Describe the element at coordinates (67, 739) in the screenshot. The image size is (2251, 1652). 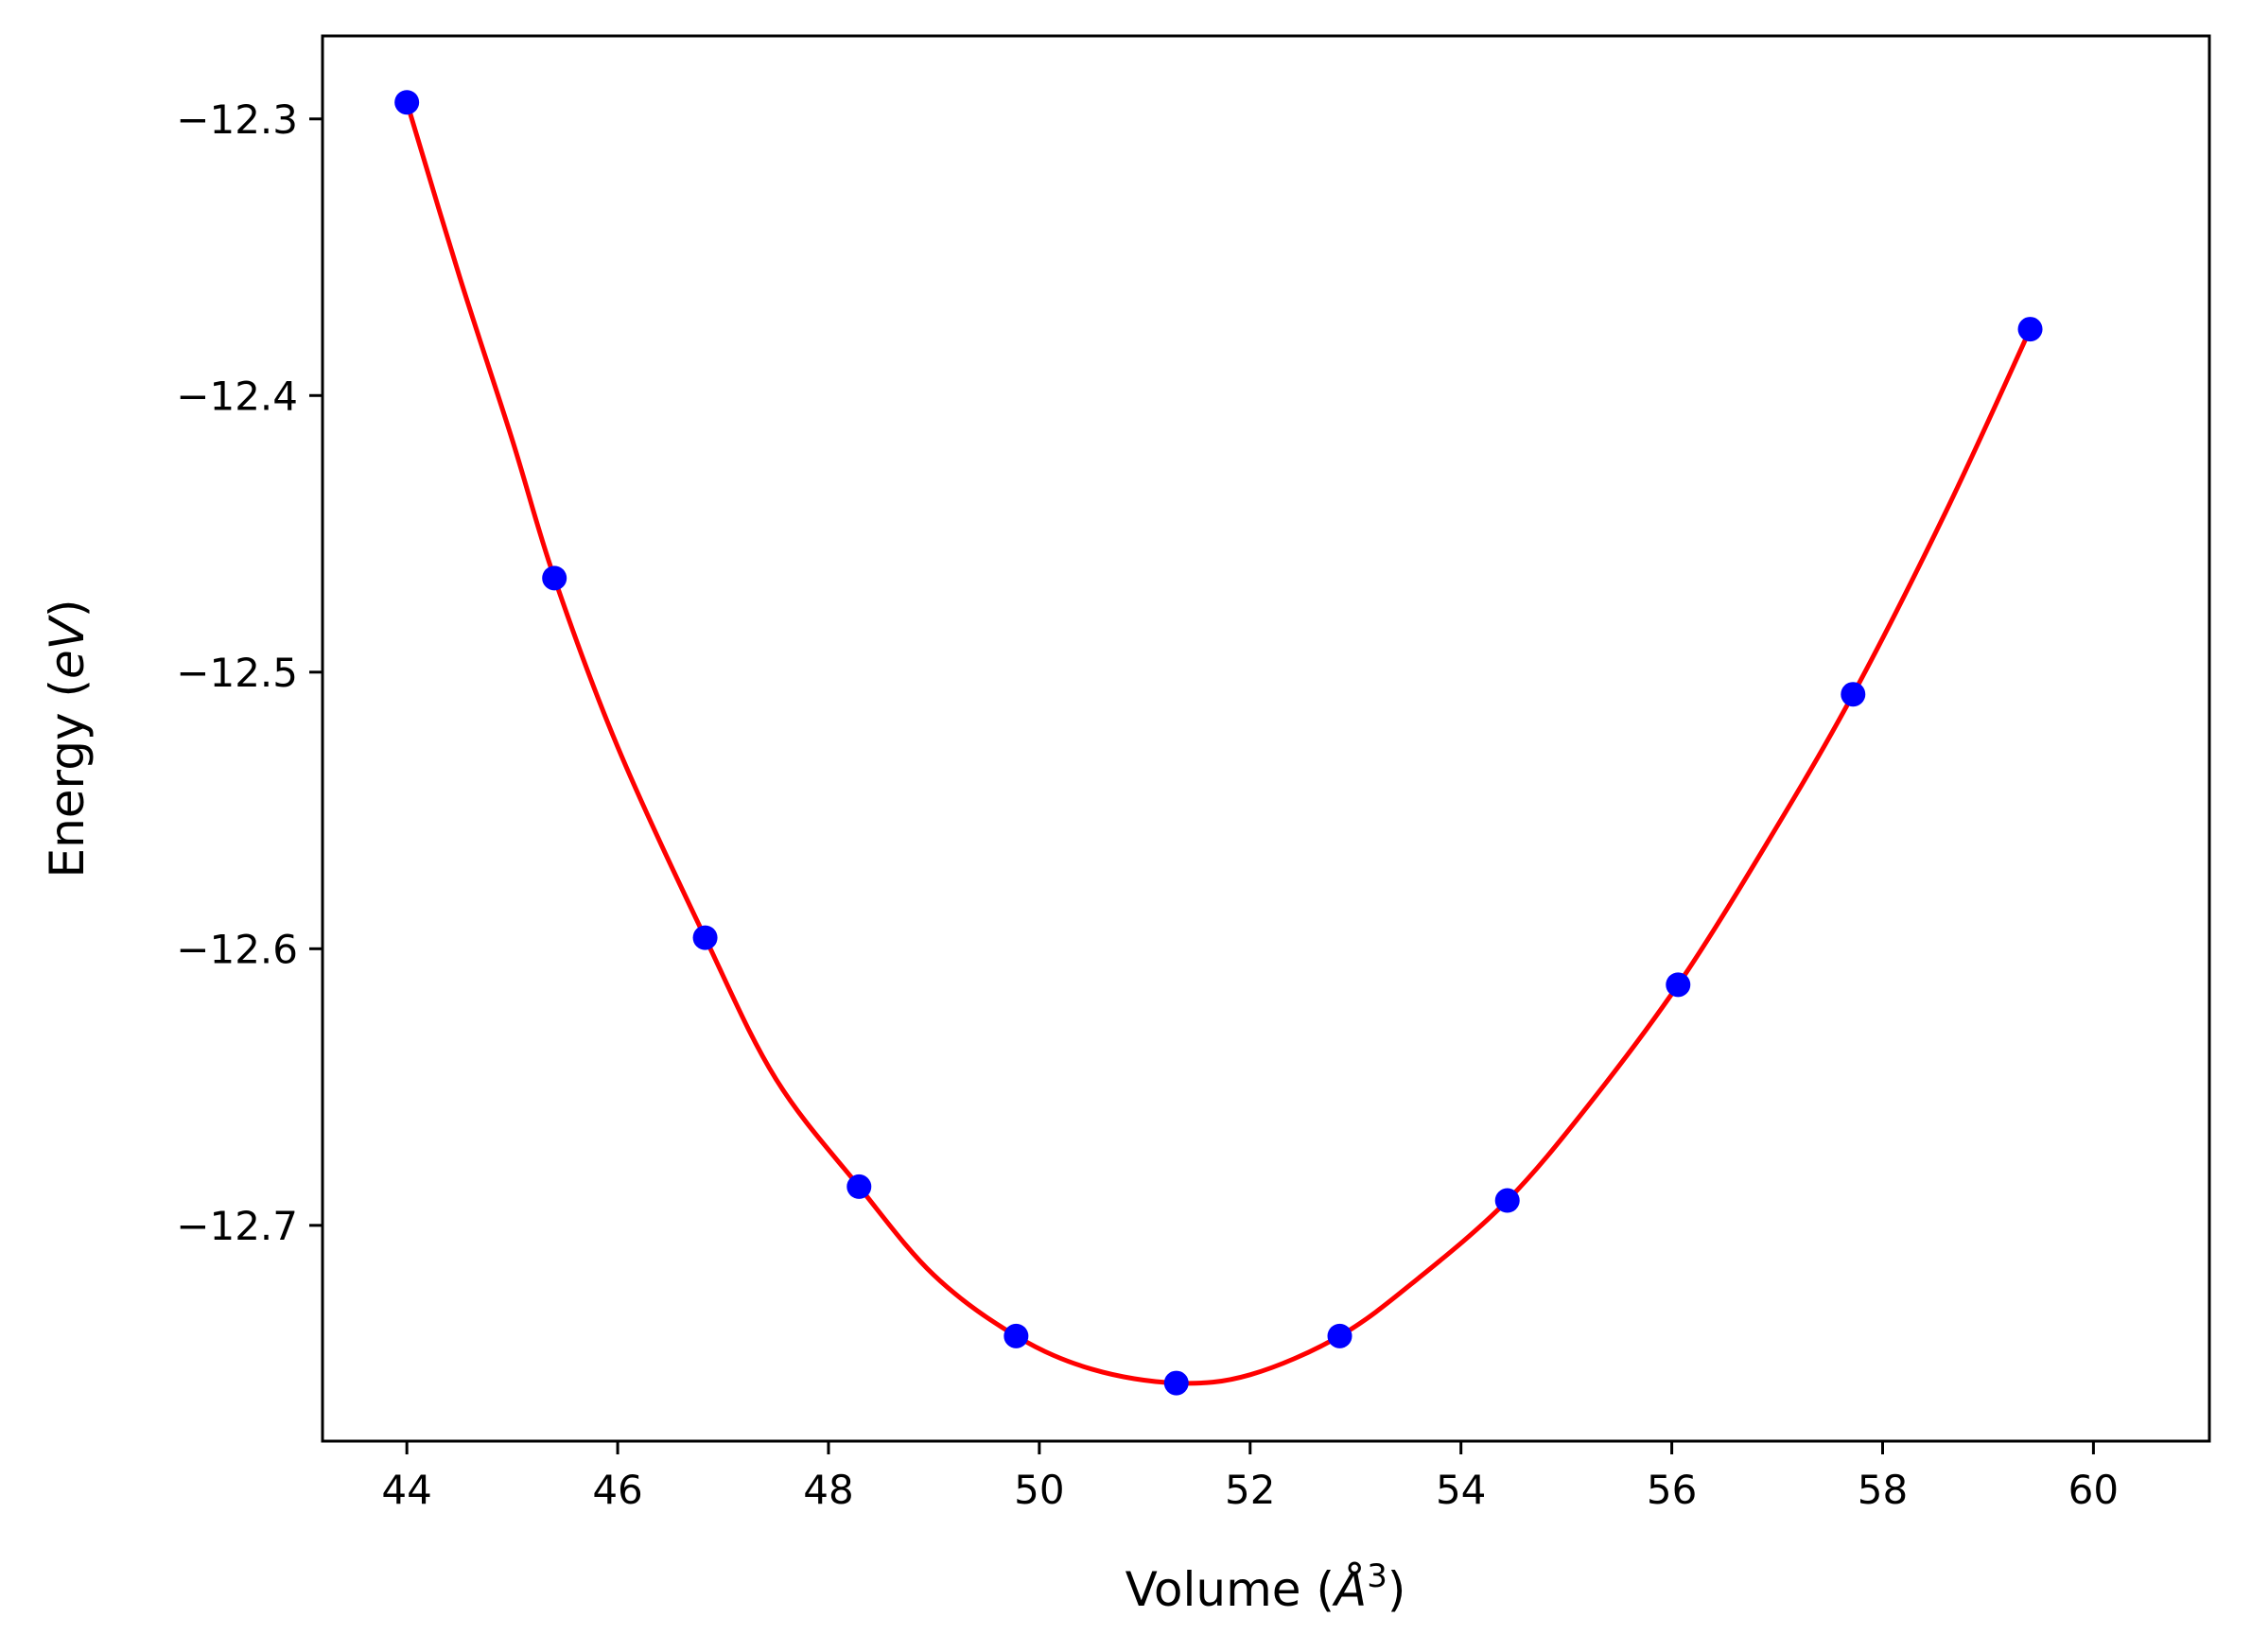
I see `y-axis-label: Energy (eV)` at that location.